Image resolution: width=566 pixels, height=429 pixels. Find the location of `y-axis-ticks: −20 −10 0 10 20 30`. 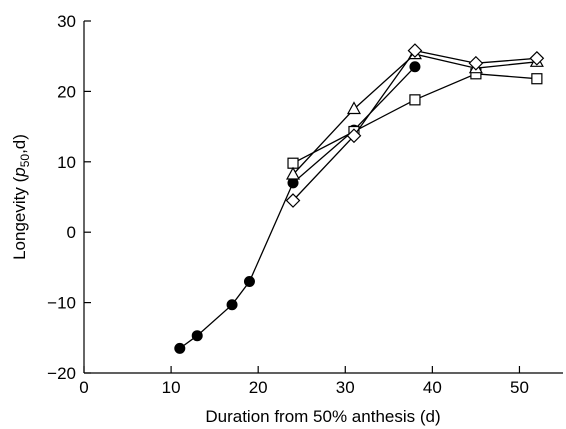

y-axis-ticks: −20 −10 0 10 20 30 is located at coordinates (69, 197).